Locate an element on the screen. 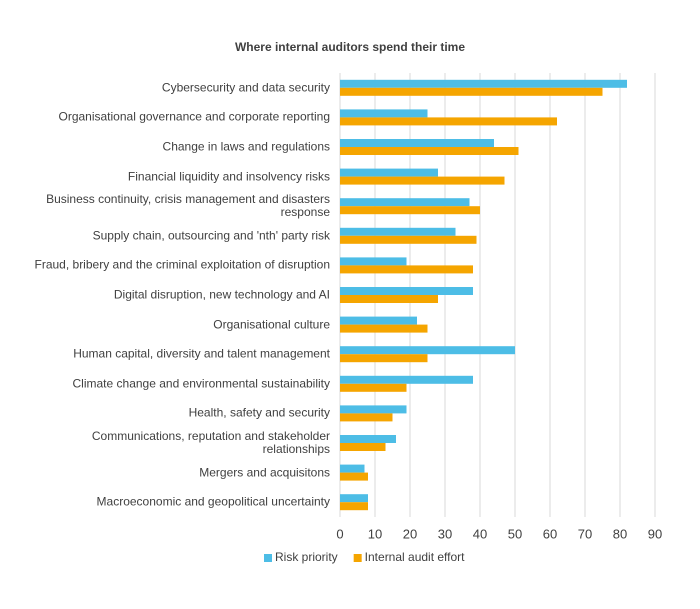  x-tick-label: 70 is located at coordinates (585, 533).